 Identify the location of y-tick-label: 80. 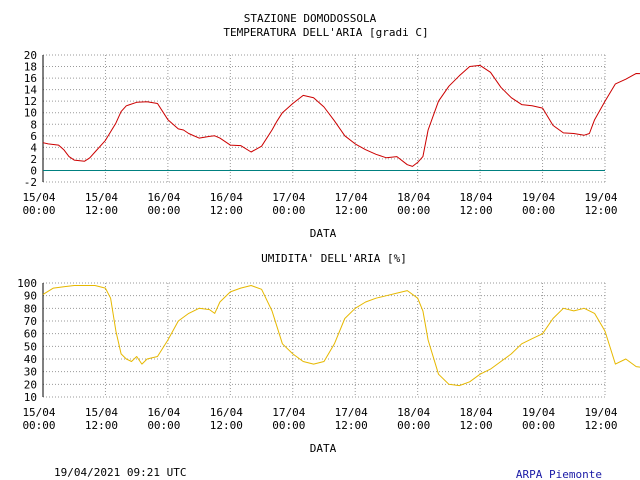
(30, 308).